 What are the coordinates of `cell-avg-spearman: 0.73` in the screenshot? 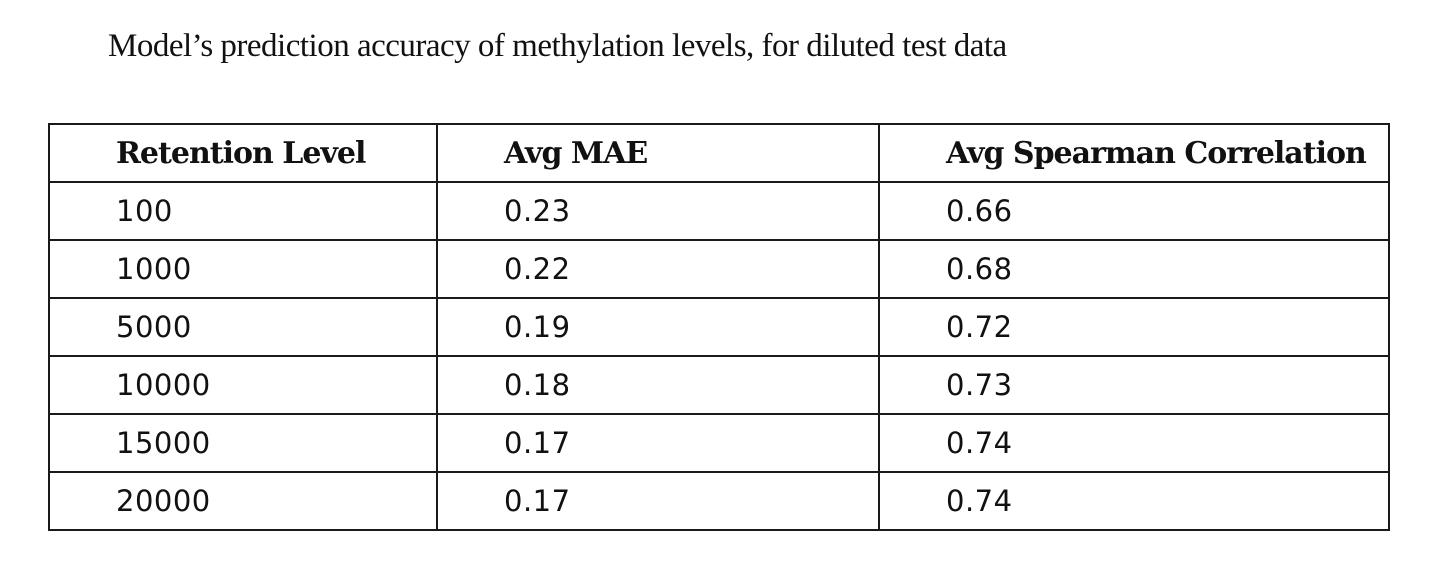 It's located at (1134, 385).